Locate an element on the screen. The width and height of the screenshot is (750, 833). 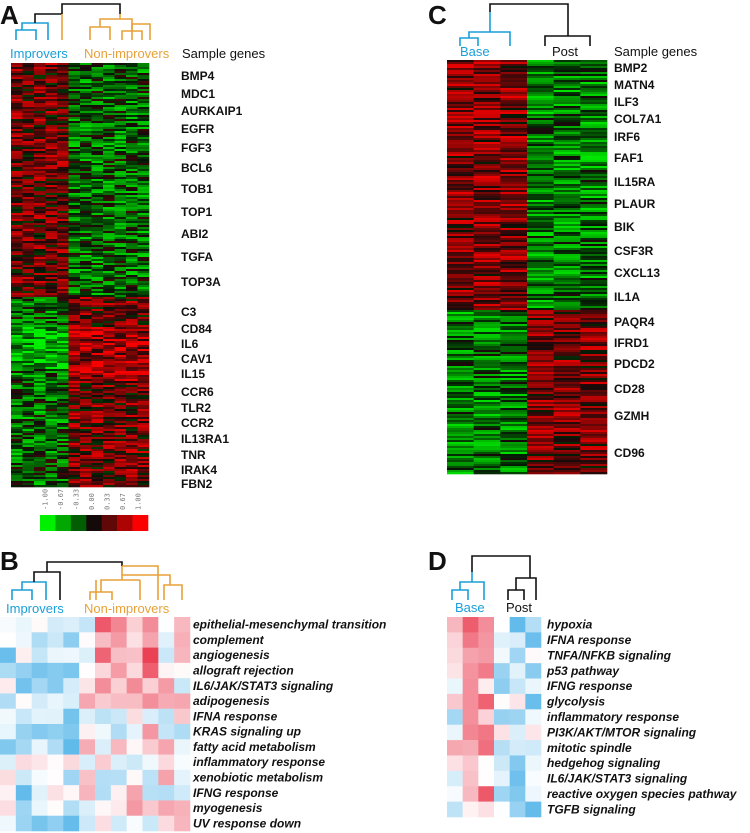
pathway-label: TNFA/NFKB signaling is located at coordinates (609, 656).